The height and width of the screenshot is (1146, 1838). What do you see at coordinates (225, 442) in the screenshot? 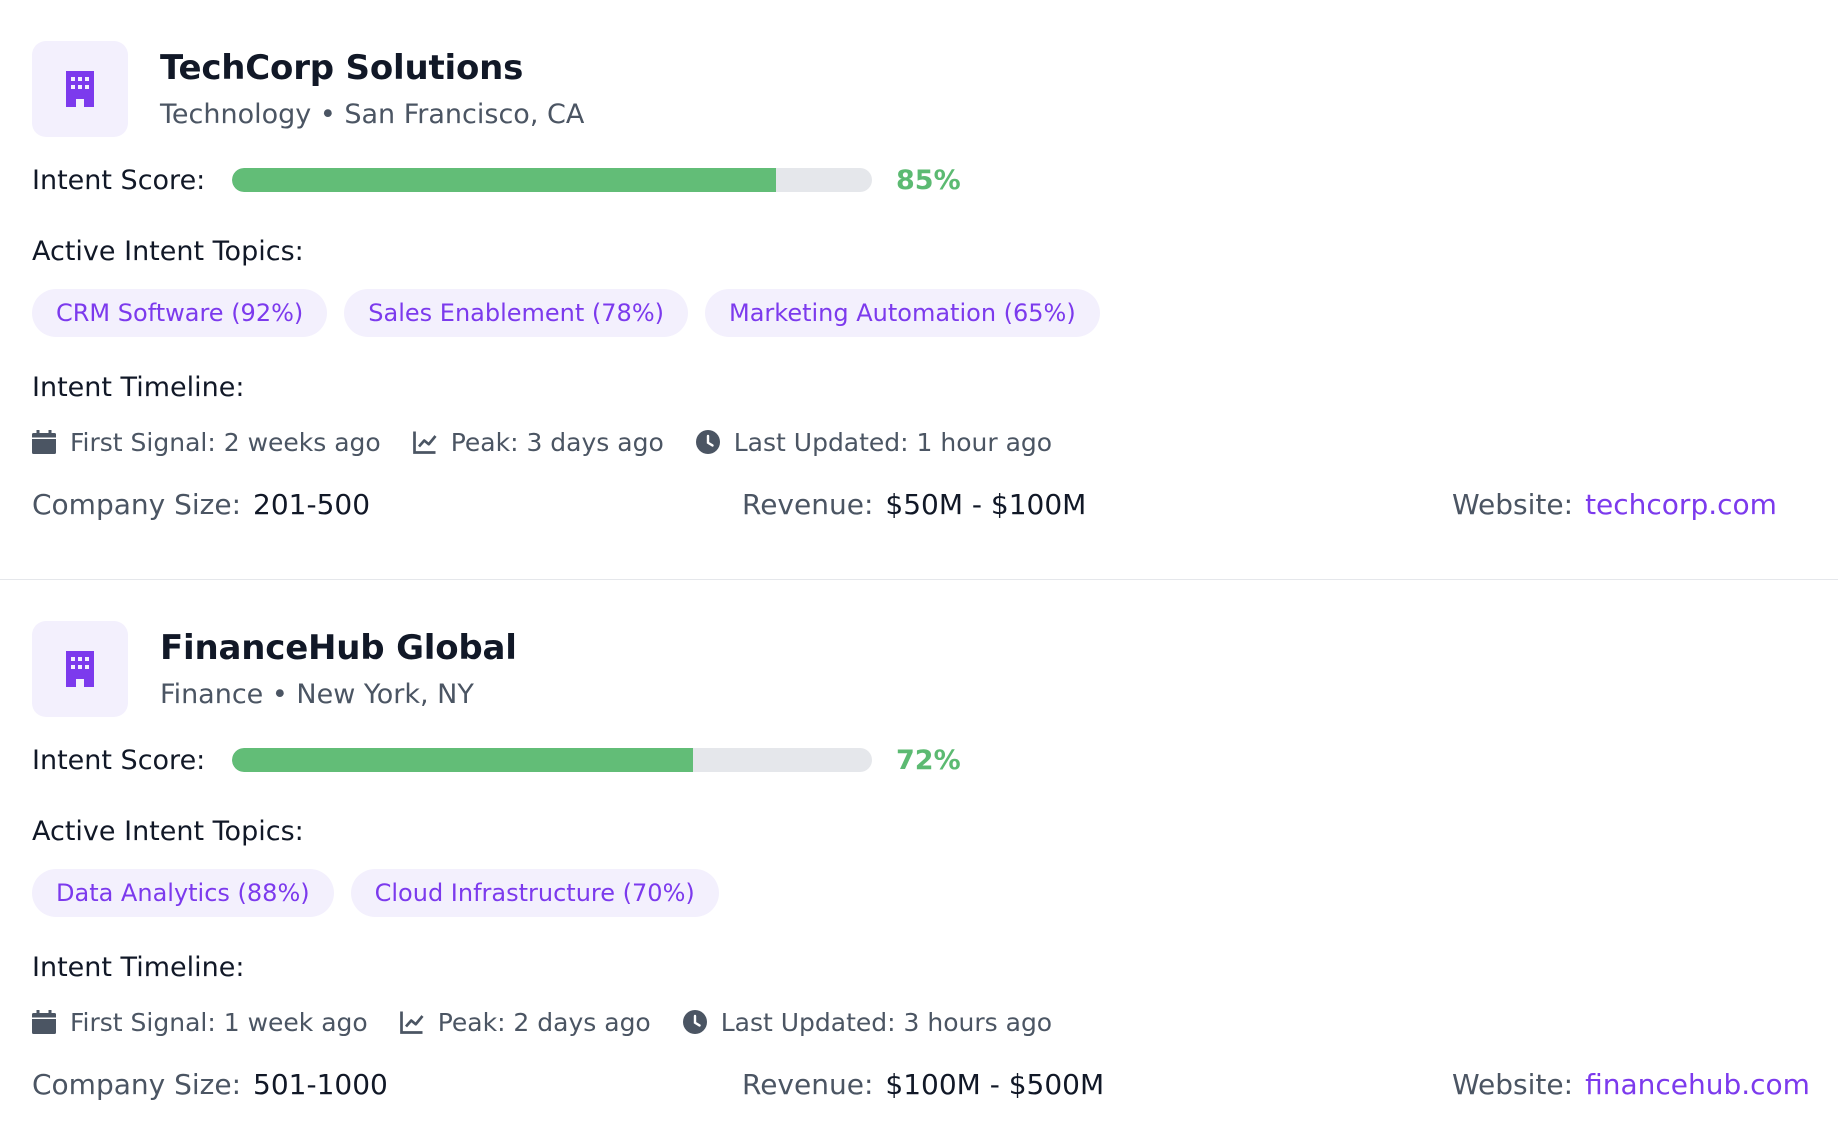
I see `first-signal-text: First Signal: 2 weeks ago` at bounding box center [225, 442].